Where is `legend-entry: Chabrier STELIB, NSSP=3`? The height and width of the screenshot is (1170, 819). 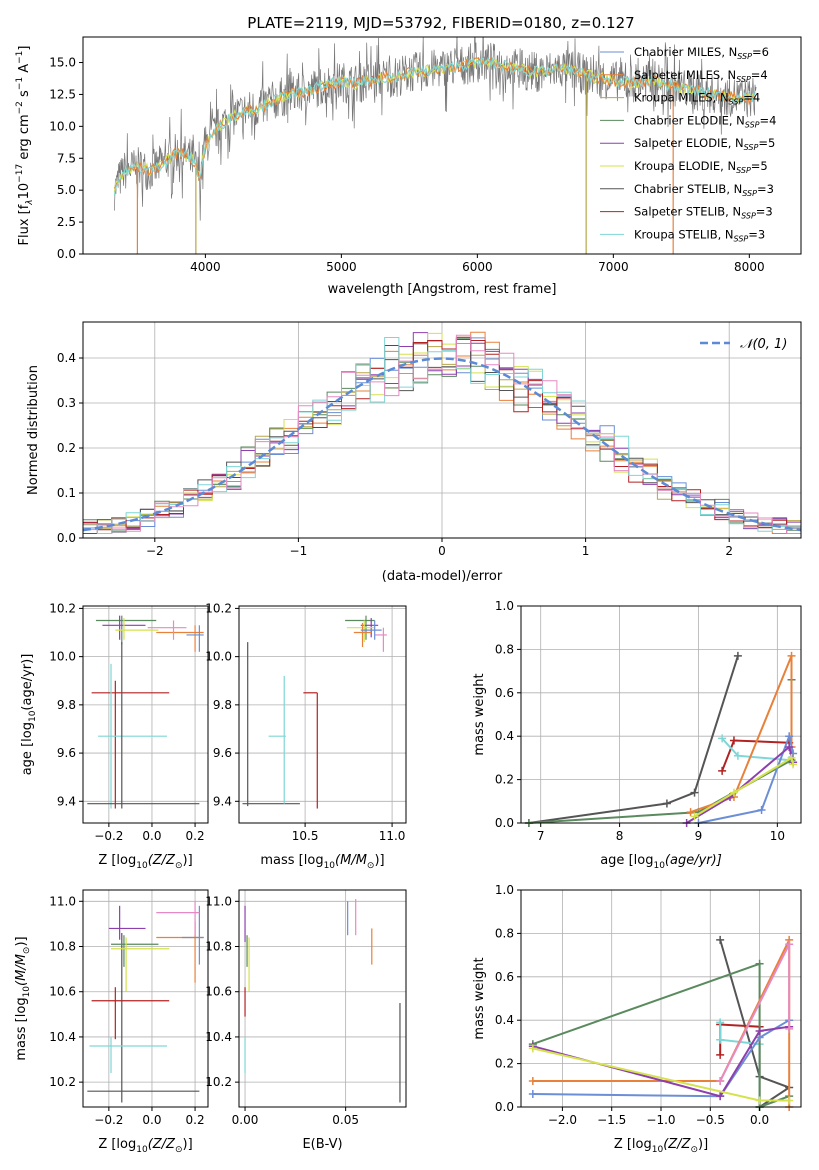 legend-entry: Chabrier STELIB, NSSP=3 is located at coordinates (704, 190).